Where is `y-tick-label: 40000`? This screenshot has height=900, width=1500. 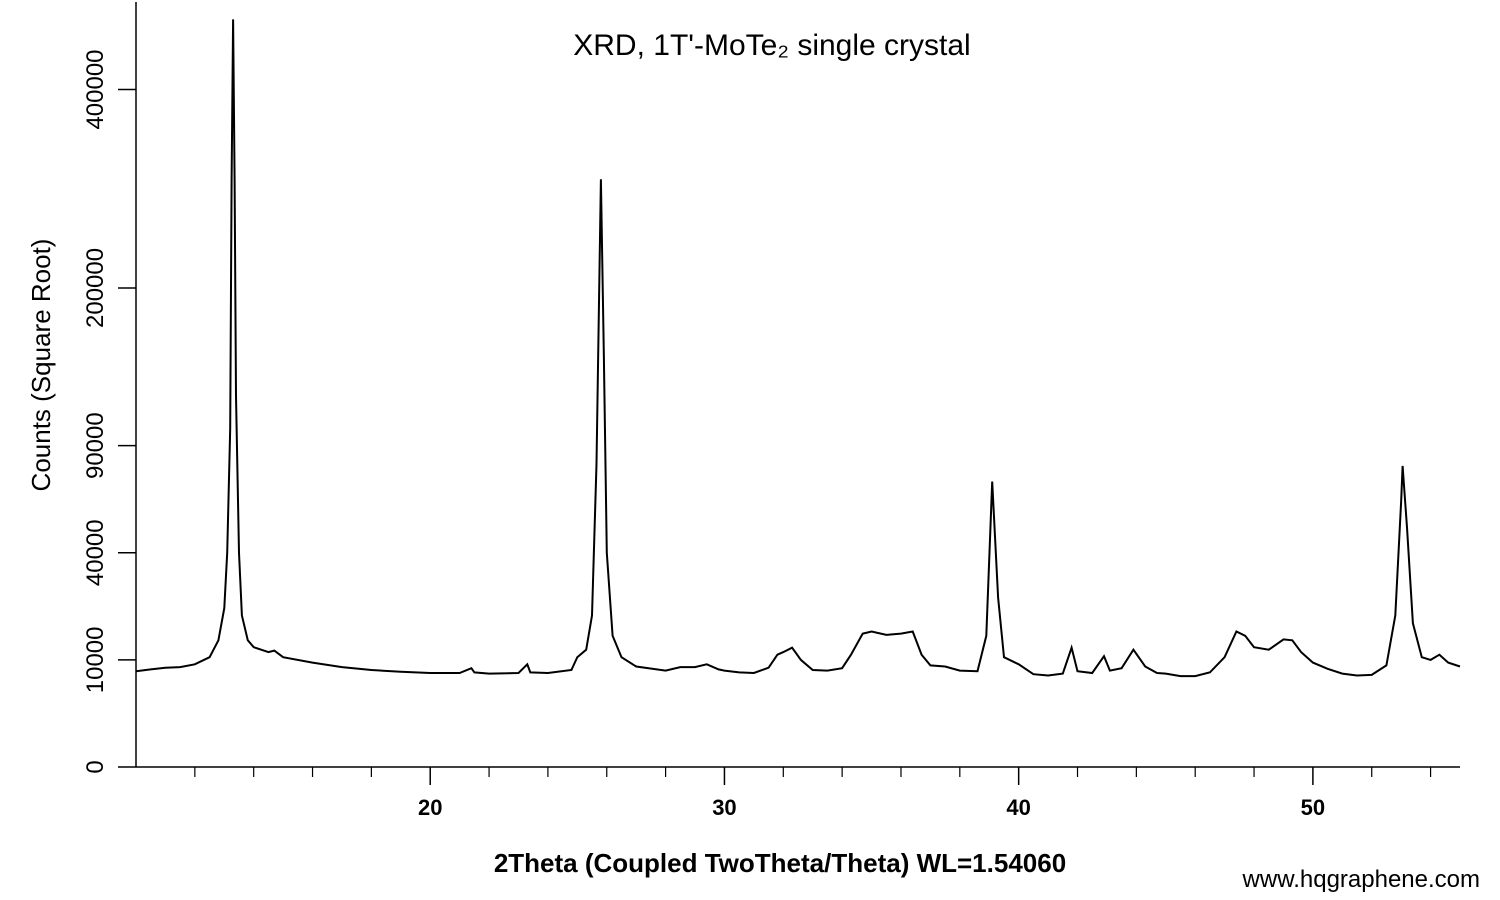 y-tick-label: 40000 is located at coordinates (95, 552).